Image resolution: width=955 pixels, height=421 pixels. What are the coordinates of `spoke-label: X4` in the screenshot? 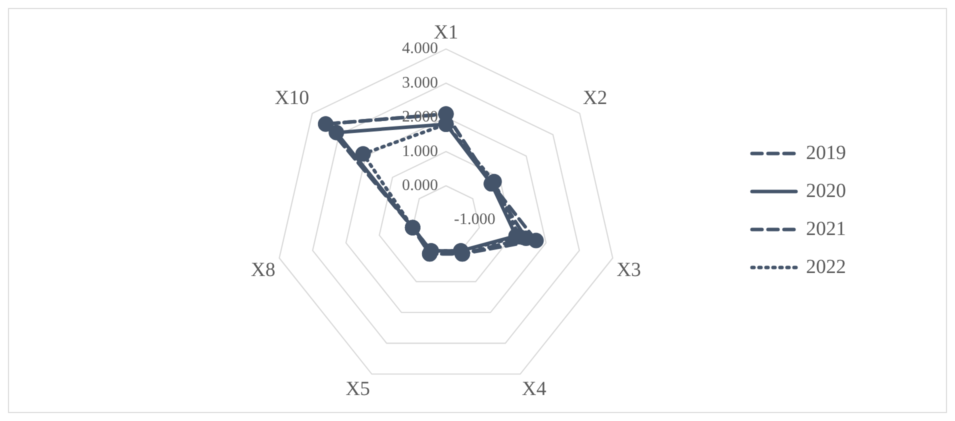 It's located at (534, 389).